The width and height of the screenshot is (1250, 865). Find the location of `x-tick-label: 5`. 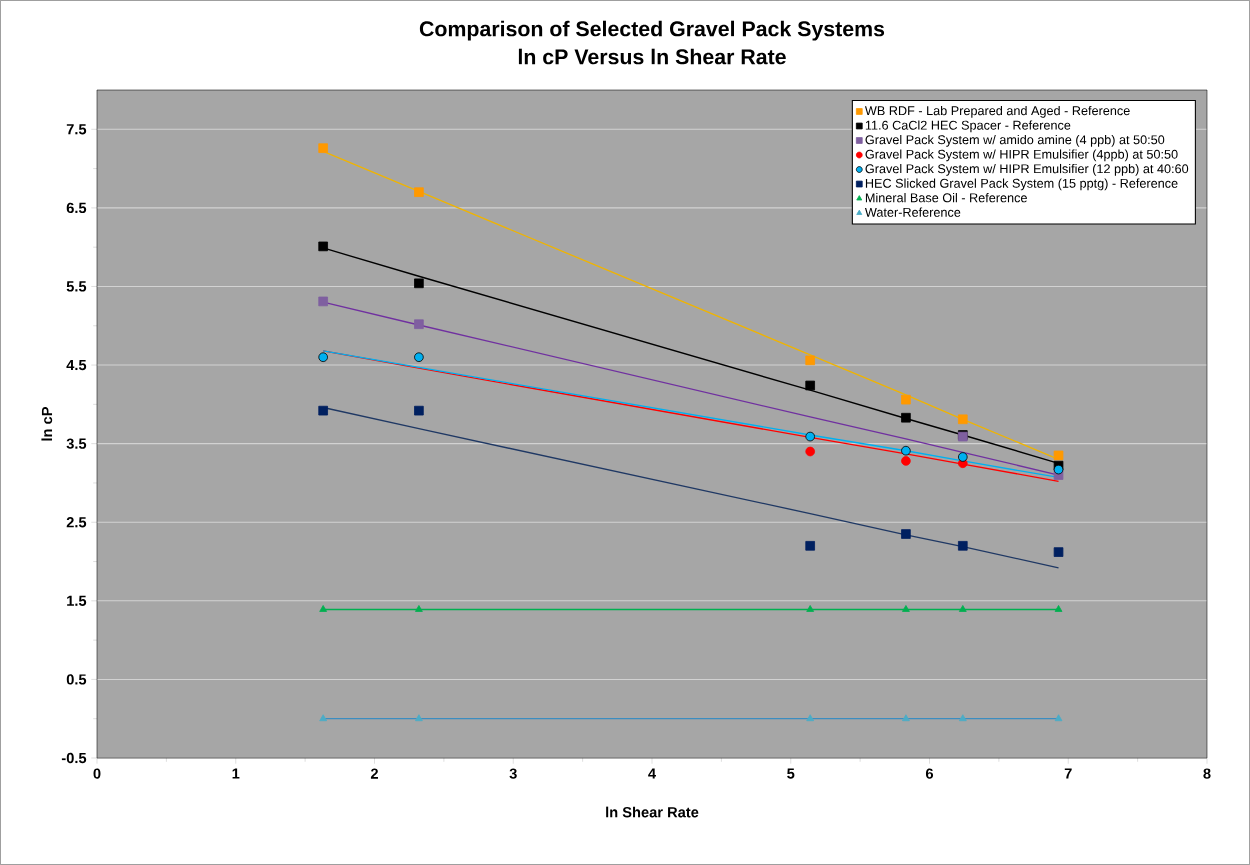

x-tick-label: 5 is located at coordinates (791, 773).